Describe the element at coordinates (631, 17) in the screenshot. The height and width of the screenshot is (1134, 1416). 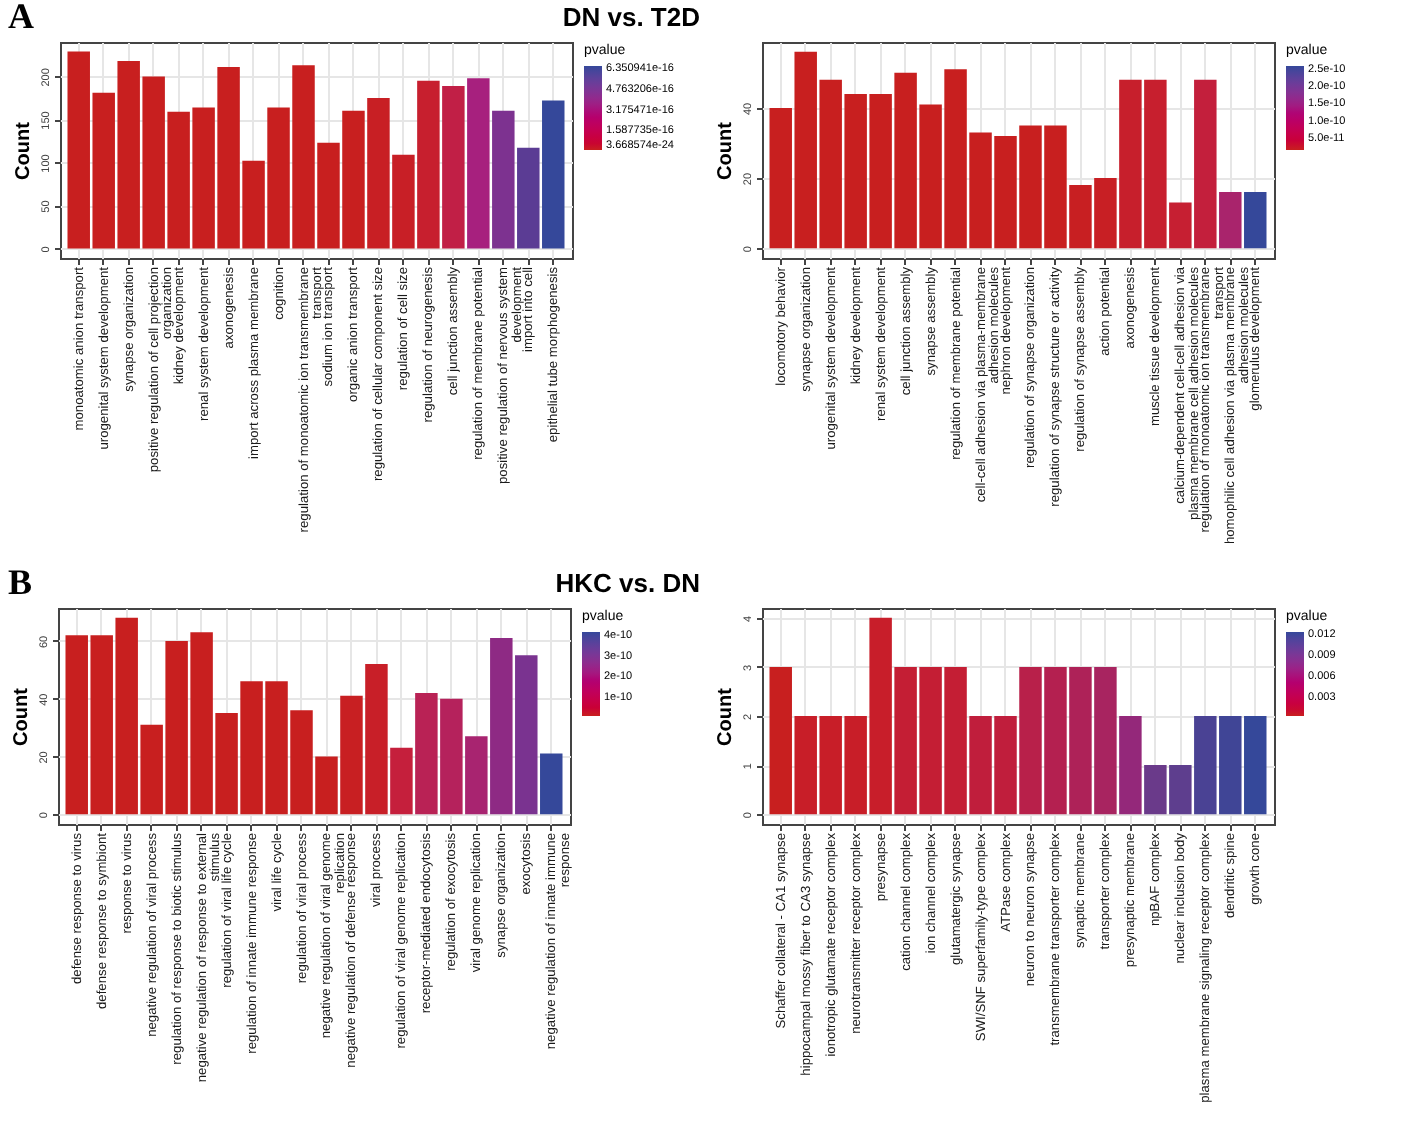
I see `text: DN vs. T2D` at that location.